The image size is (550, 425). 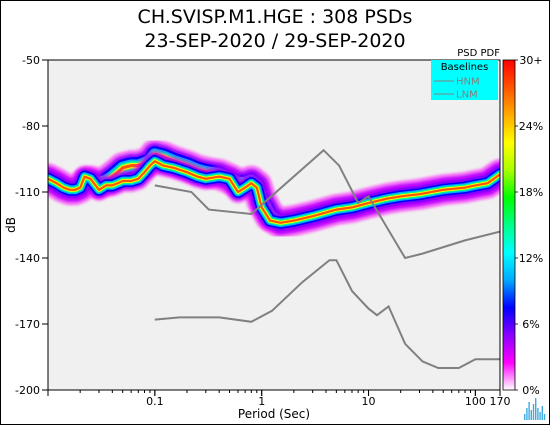 What do you see at coordinates (275, 41) in the screenshot?
I see `chart-subtitle: 23-SEP-2020 / 29-SEP-2020` at bounding box center [275, 41].